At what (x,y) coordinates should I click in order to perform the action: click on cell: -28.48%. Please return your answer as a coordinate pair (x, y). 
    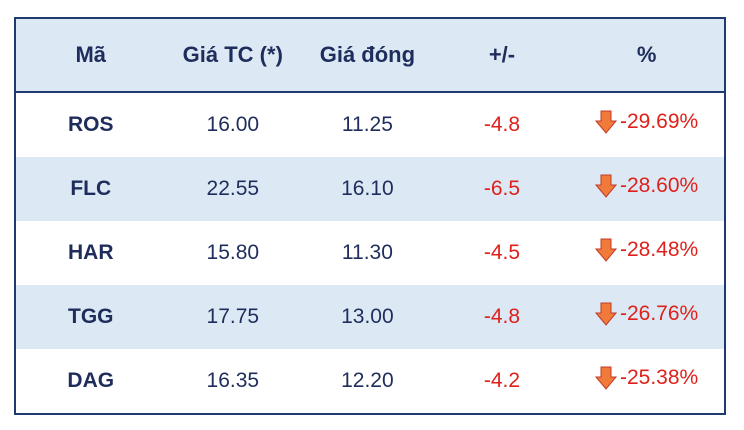
    Looking at the image, I should click on (647, 253).